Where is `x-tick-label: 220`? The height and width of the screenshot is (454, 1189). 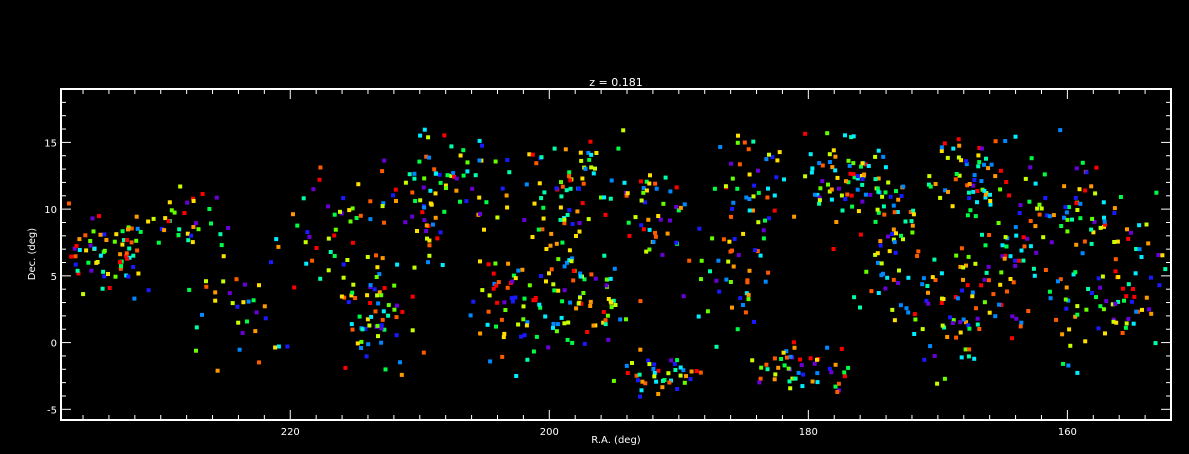
x-tick-label: 220 is located at coordinates (290, 432).